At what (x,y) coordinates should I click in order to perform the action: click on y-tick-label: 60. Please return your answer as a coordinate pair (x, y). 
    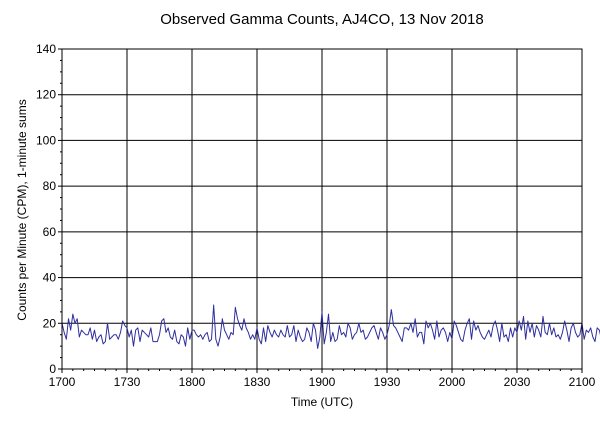
    Looking at the image, I should click on (50, 232).